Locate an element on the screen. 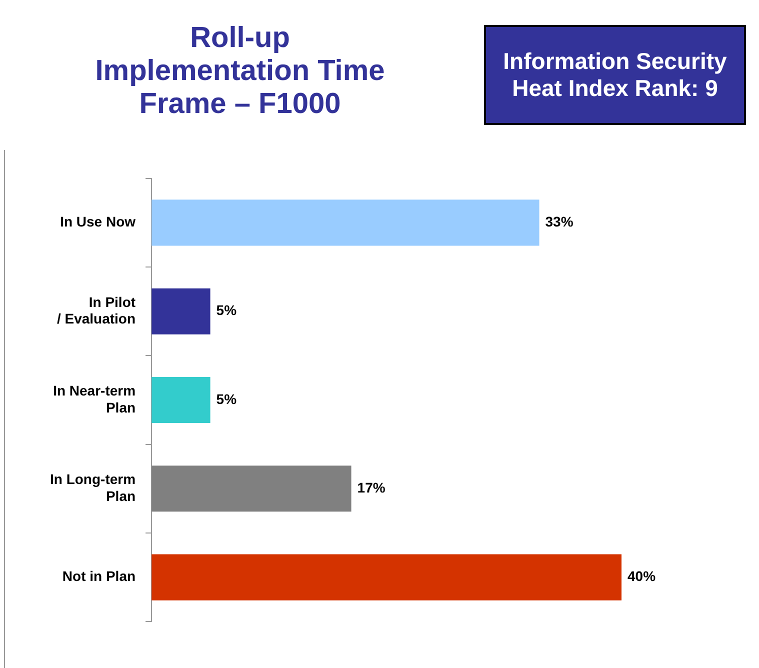 The image size is (759, 668). data-label: 40% is located at coordinates (642, 576).